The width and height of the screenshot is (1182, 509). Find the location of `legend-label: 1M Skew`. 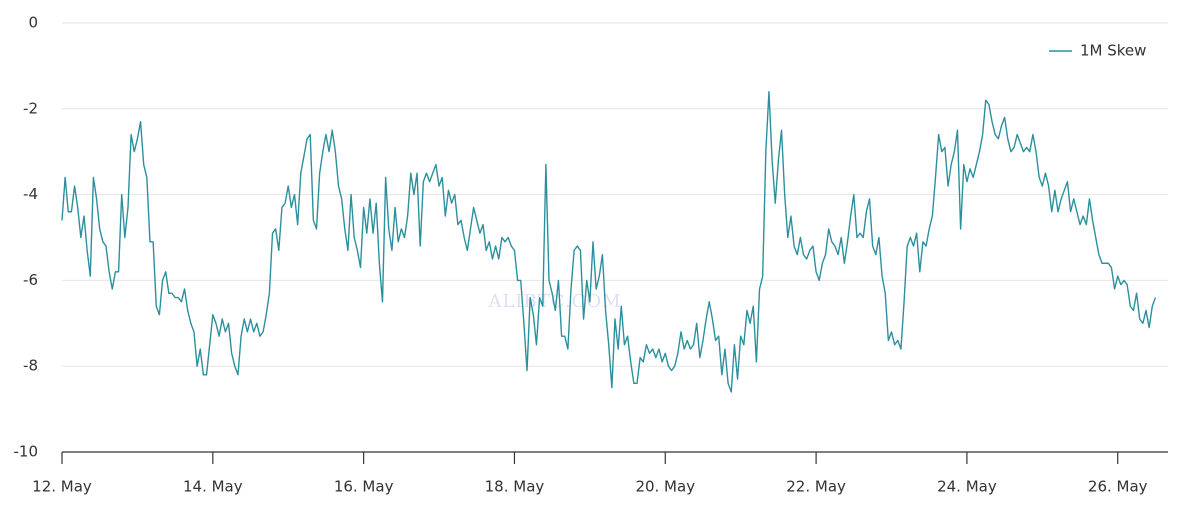

legend-label: 1M Skew is located at coordinates (1113, 51).